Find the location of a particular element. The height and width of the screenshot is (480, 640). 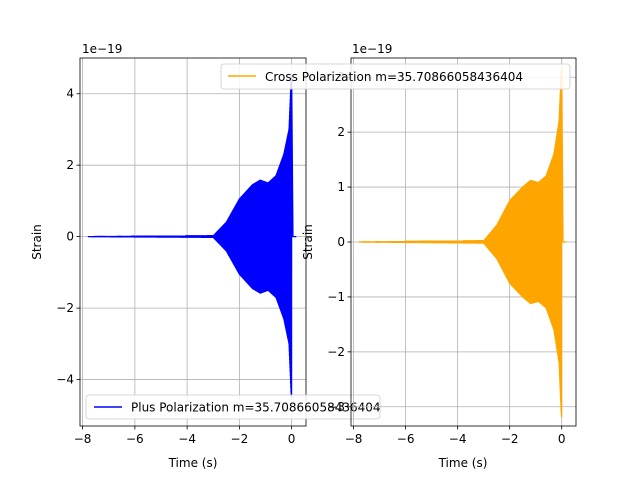

cross-legend: Cross Polarization m=35.70866058436404 is located at coordinates (395, 76).